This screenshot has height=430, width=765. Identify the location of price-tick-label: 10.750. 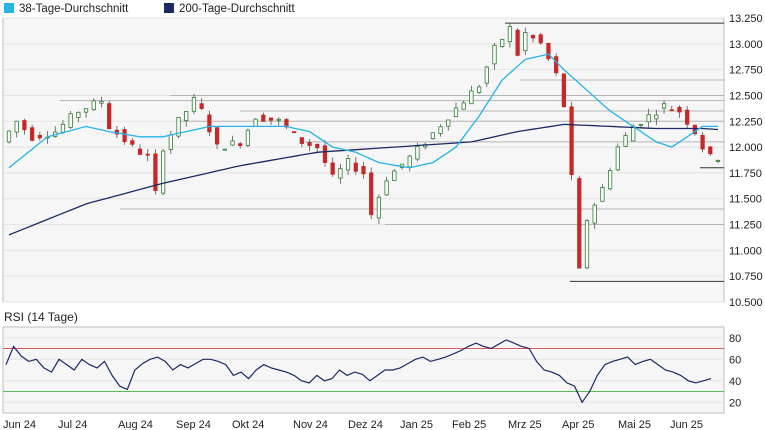
(746, 277).